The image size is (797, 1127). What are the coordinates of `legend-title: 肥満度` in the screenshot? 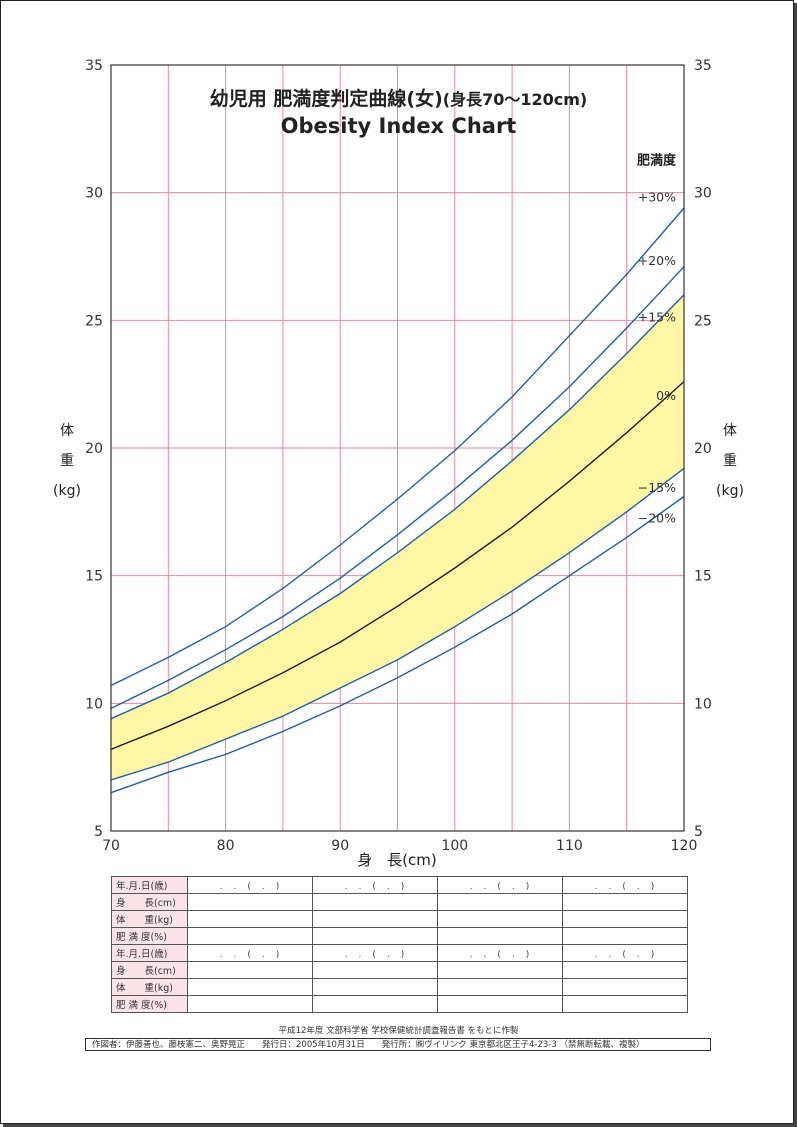 It's located at (657, 161).